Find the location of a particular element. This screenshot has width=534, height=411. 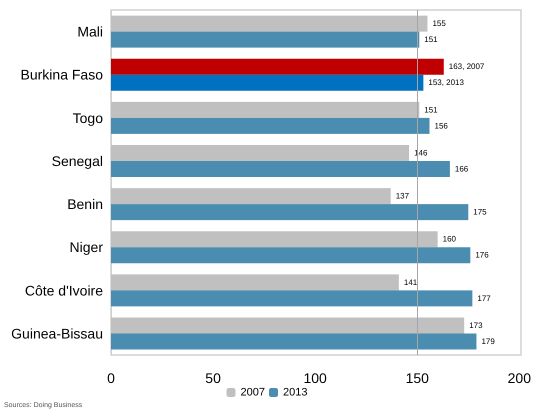

y-tick-label: Senegal is located at coordinates (77, 160).